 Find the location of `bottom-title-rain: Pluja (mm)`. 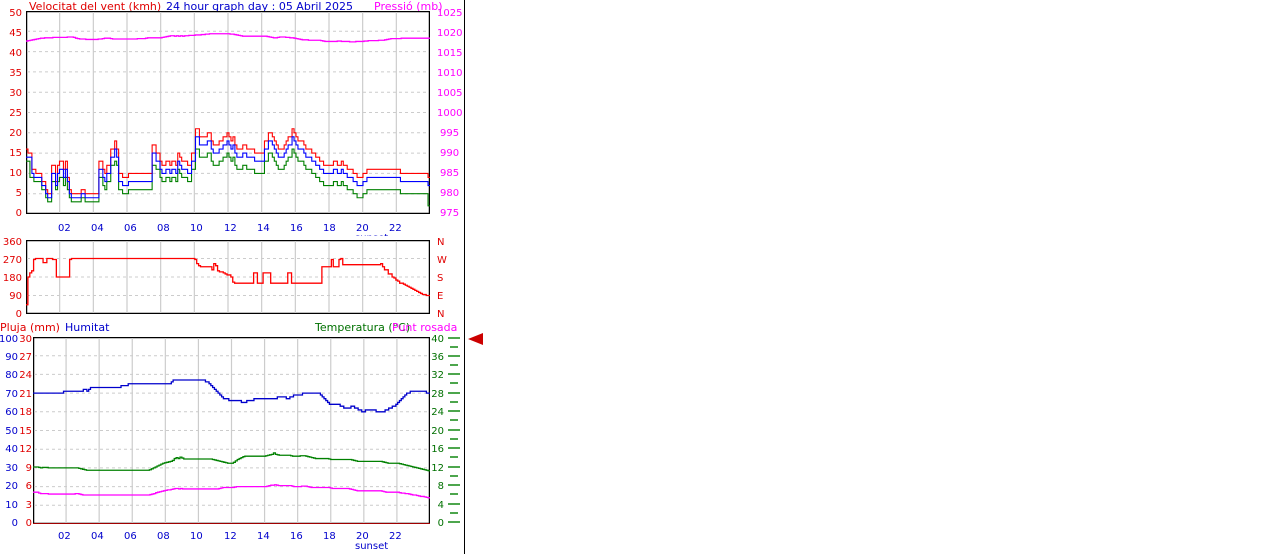

bottom-title-rain: Pluja (mm) is located at coordinates (30, 327).